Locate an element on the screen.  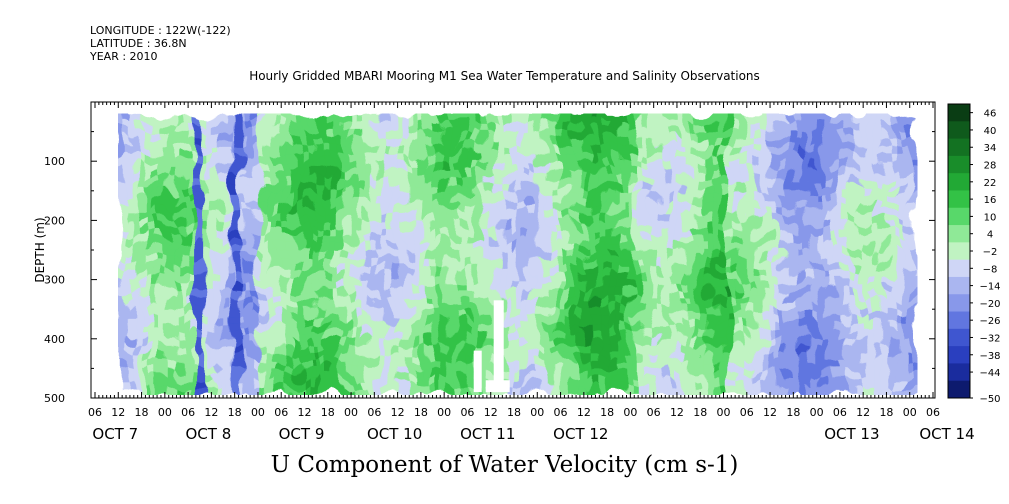
x-day-label: OCT 14 is located at coordinates (946, 434).